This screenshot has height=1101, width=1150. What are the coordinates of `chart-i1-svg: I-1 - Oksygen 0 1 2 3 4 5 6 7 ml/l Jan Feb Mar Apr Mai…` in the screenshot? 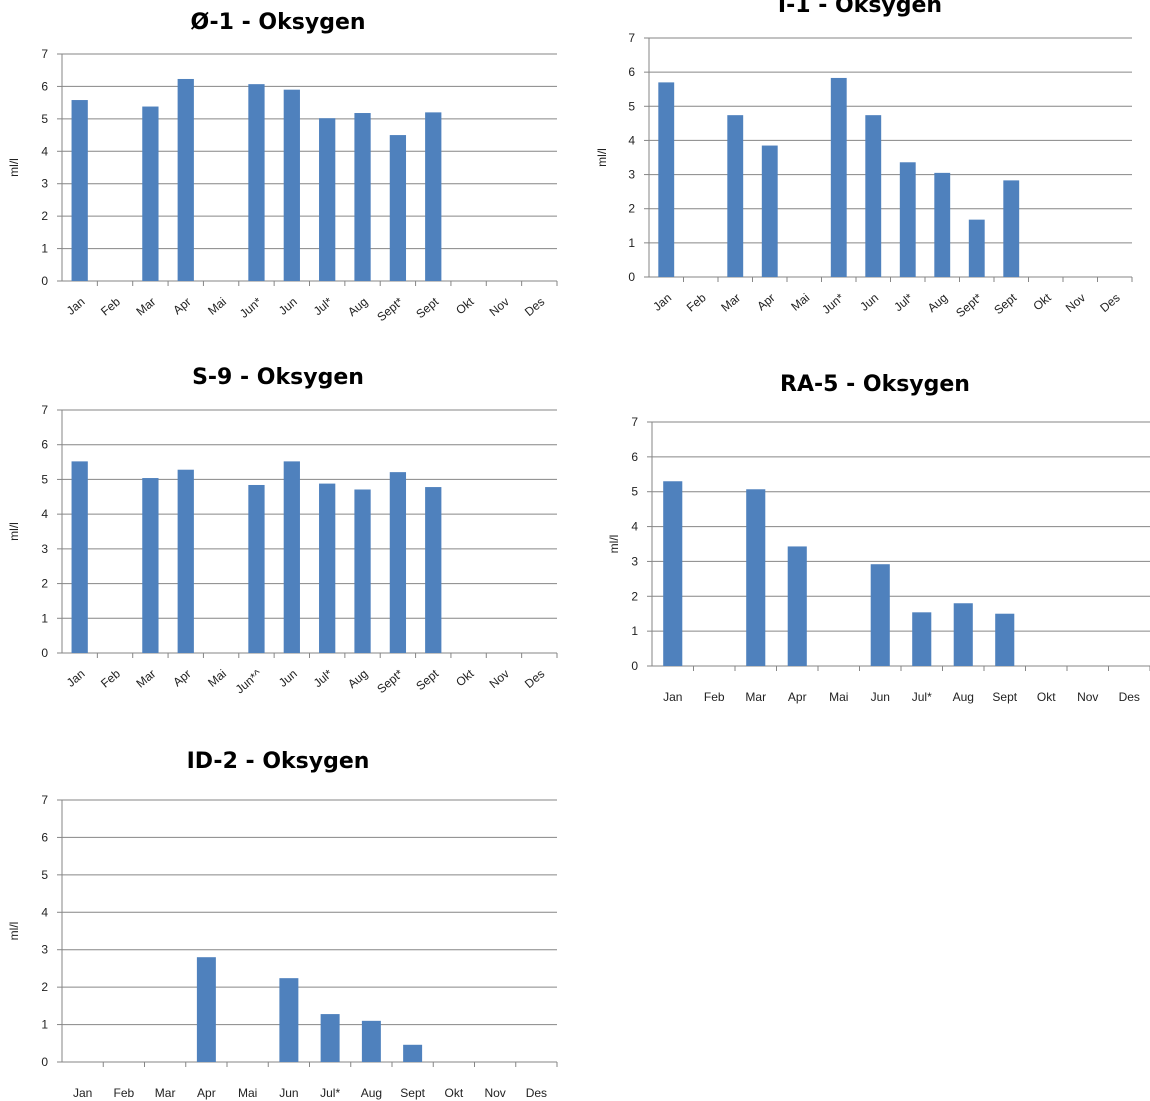 It's located at (864, 160).